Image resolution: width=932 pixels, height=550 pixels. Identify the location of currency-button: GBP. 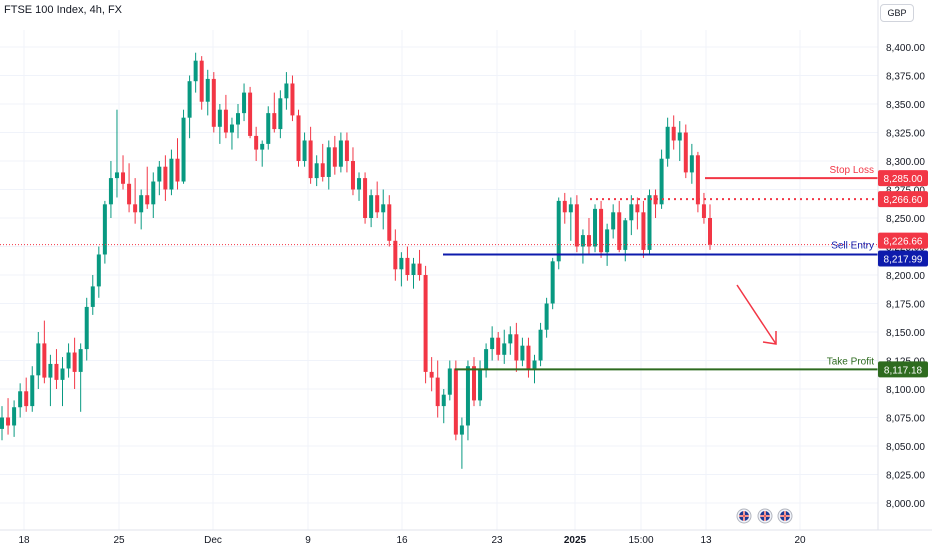
(897, 13).